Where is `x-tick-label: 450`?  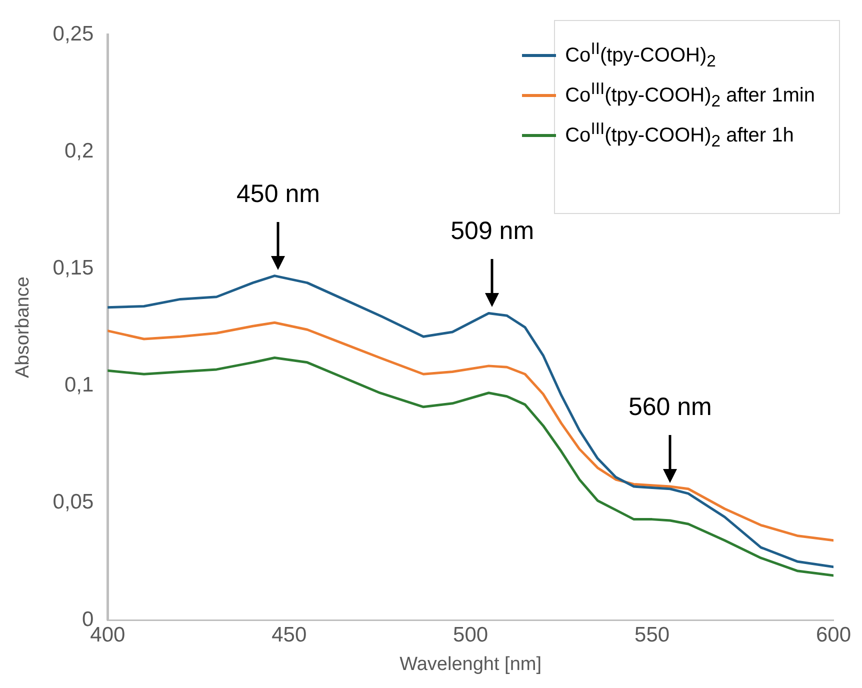 x-tick-label: 450 is located at coordinates (289, 634).